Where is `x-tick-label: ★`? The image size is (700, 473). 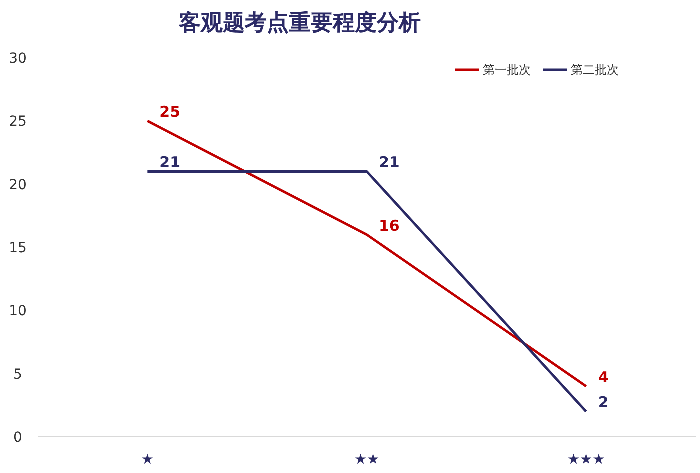 x-tick-label: ★ is located at coordinates (147, 460).